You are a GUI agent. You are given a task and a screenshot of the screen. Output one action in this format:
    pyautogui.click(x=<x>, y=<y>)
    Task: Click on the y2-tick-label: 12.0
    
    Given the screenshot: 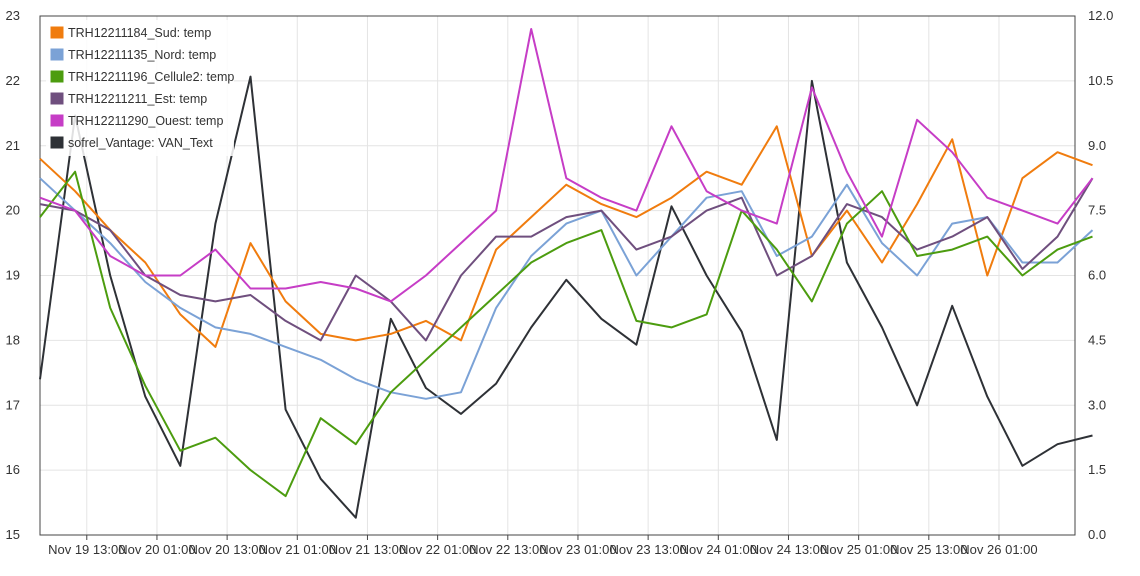 What is the action you would take?
    pyautogui.click(x=1100, y=15)
    